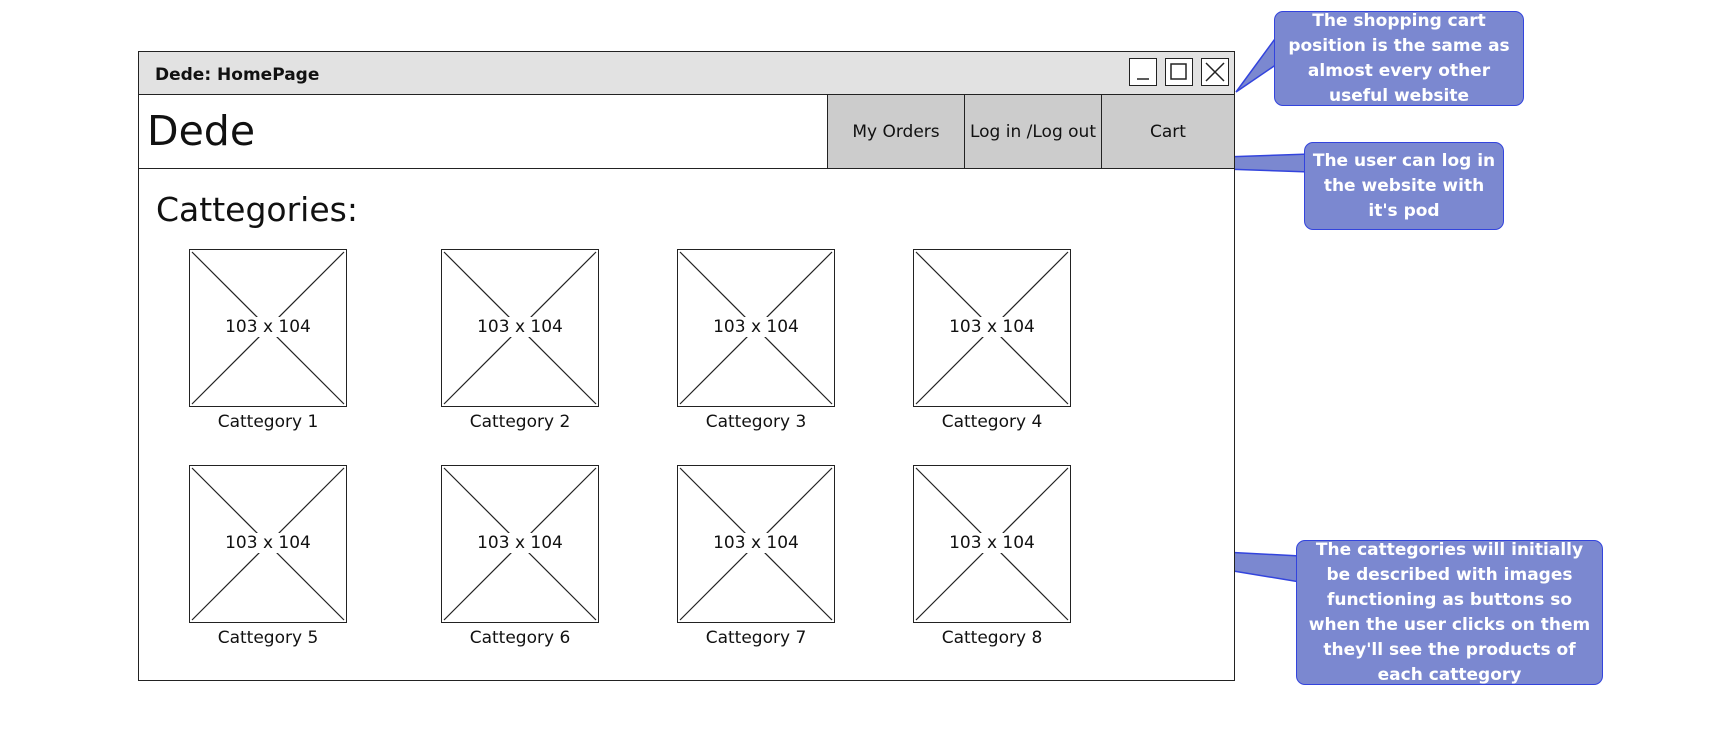  I want to click on category-tile: 103 x 104 Cattegory 8, so click(992, 556).